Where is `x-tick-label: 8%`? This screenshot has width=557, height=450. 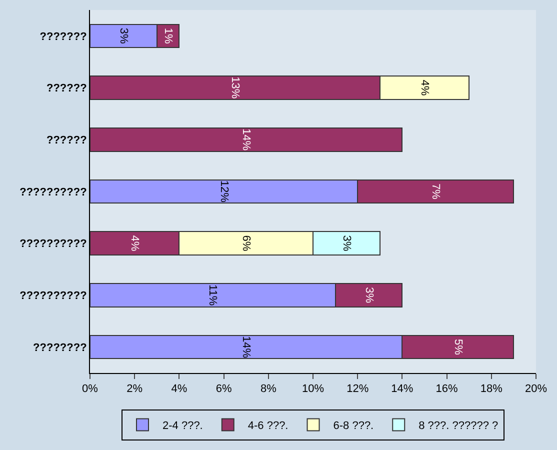 x-tick-label: 8% is located at coordinates (268, 389).